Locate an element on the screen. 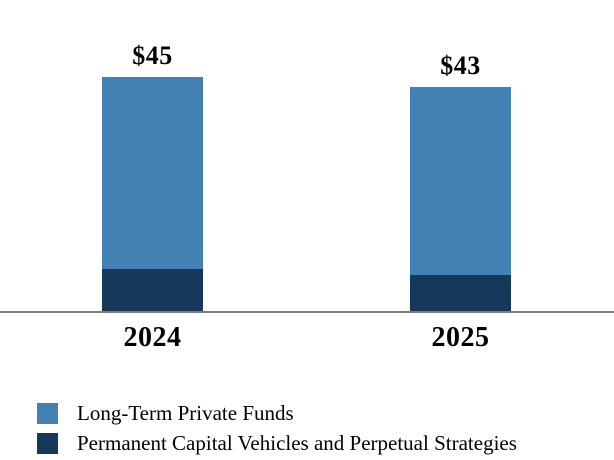 This screenshot has width=614, height=460. bar-2024 is located at coordinates (152, 194).